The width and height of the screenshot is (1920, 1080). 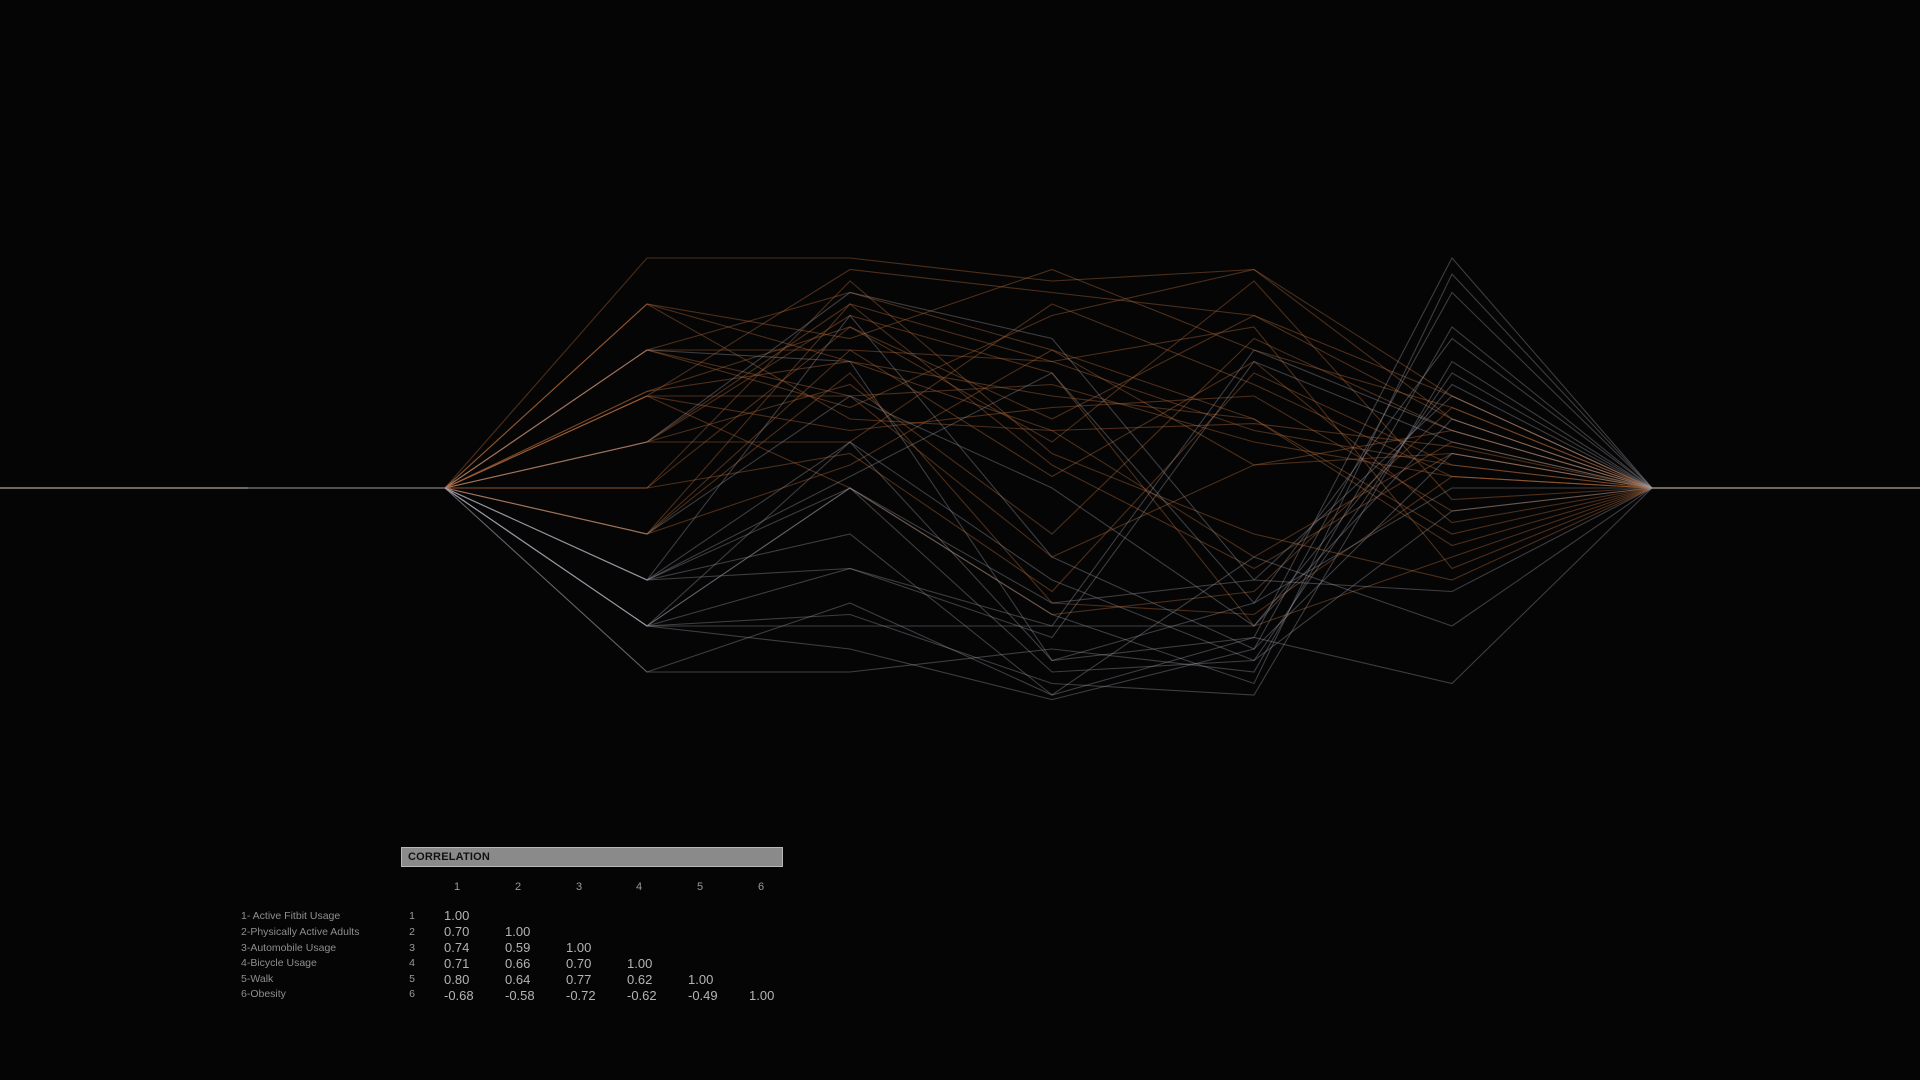 What do you see at coordinates (459, 995) in the screenshot?
I see `correlation-cell: -0.68` at bounding box center [459, 995].